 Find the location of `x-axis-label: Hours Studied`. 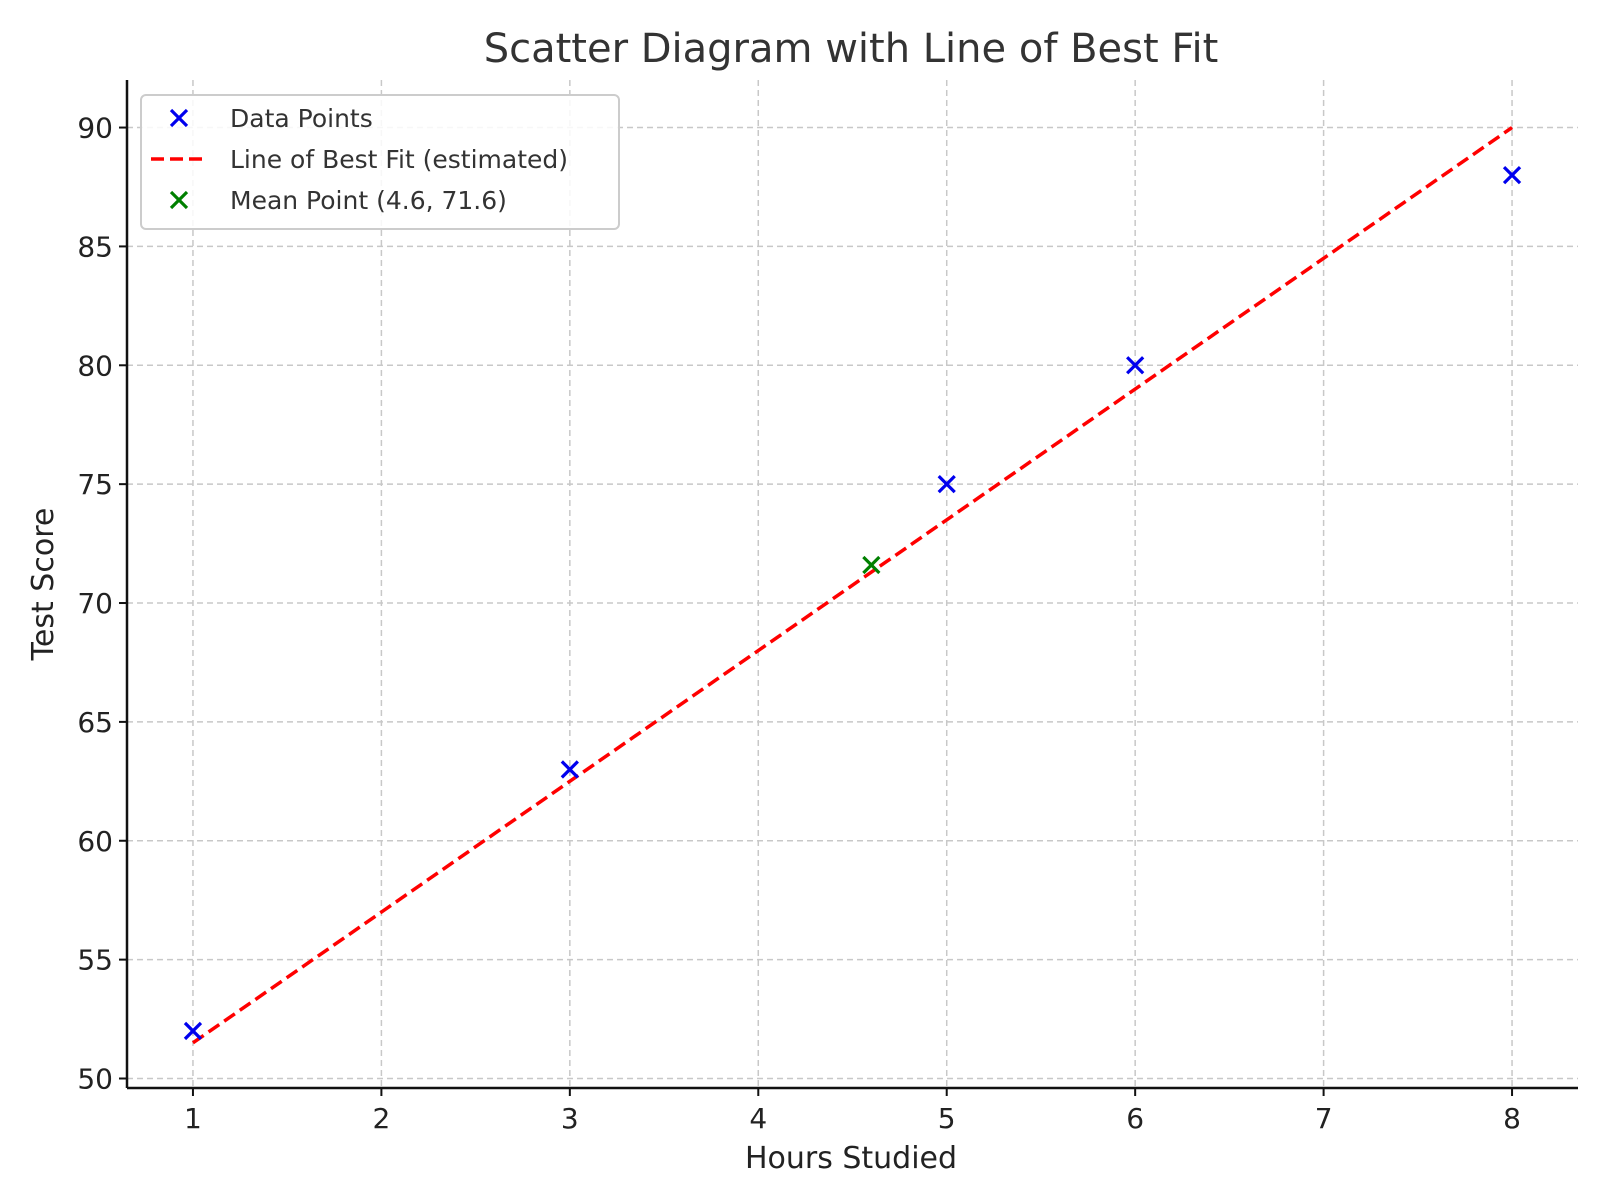

x-axis-label: Hours Studied is located at coordinates (851, 1158).